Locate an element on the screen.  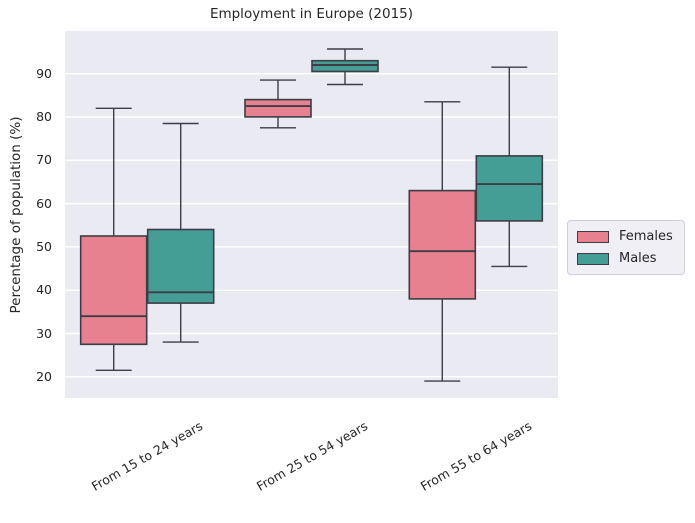
legend-label: Females is located at coordinates (646, 236).